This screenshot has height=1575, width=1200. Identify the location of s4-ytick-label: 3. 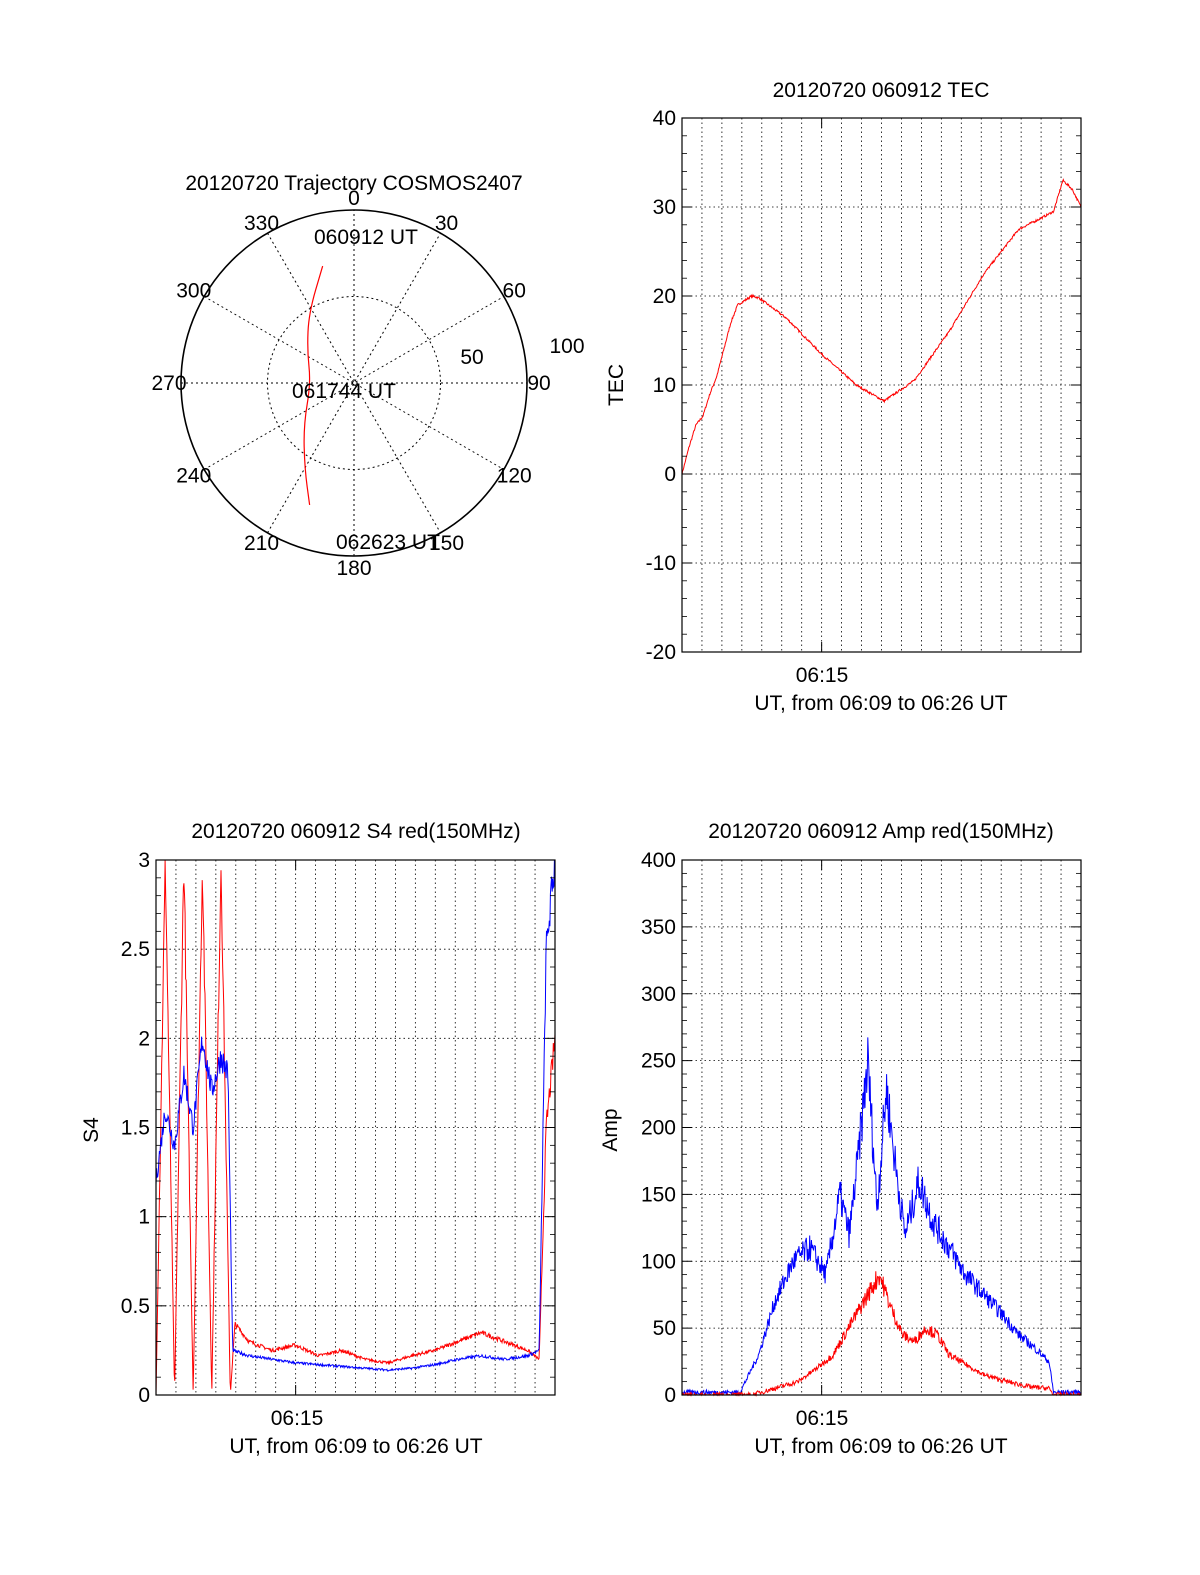
(144, 860).